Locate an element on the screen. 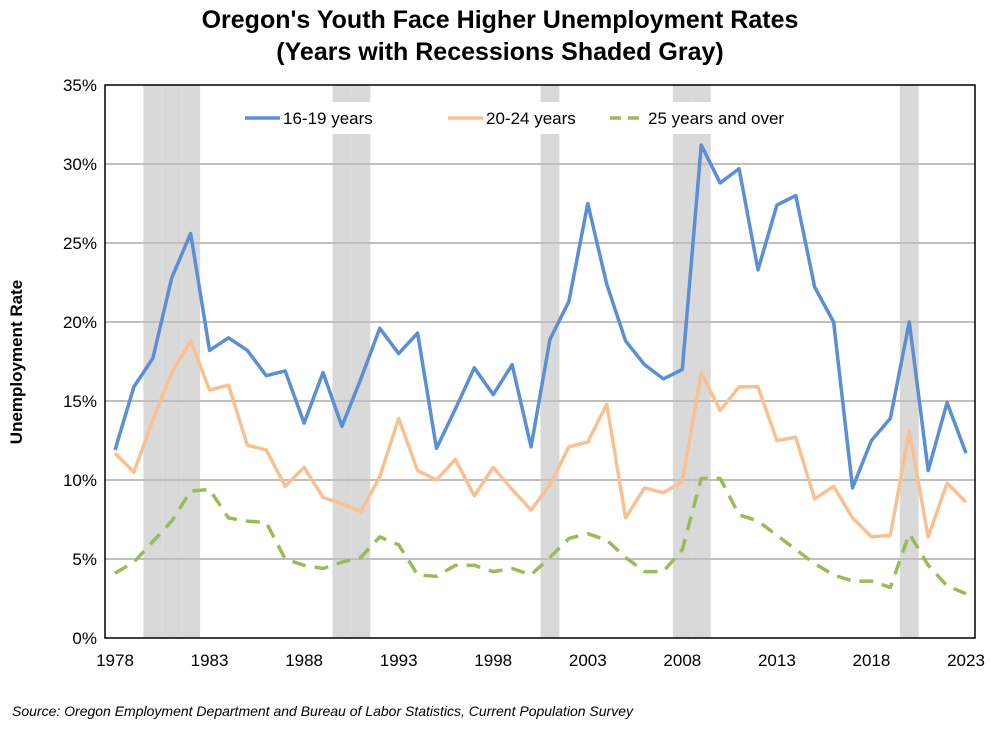 This screenshot has width=1000, height=731. legend-label: 25 years and over is located at coordinates (716, 118).